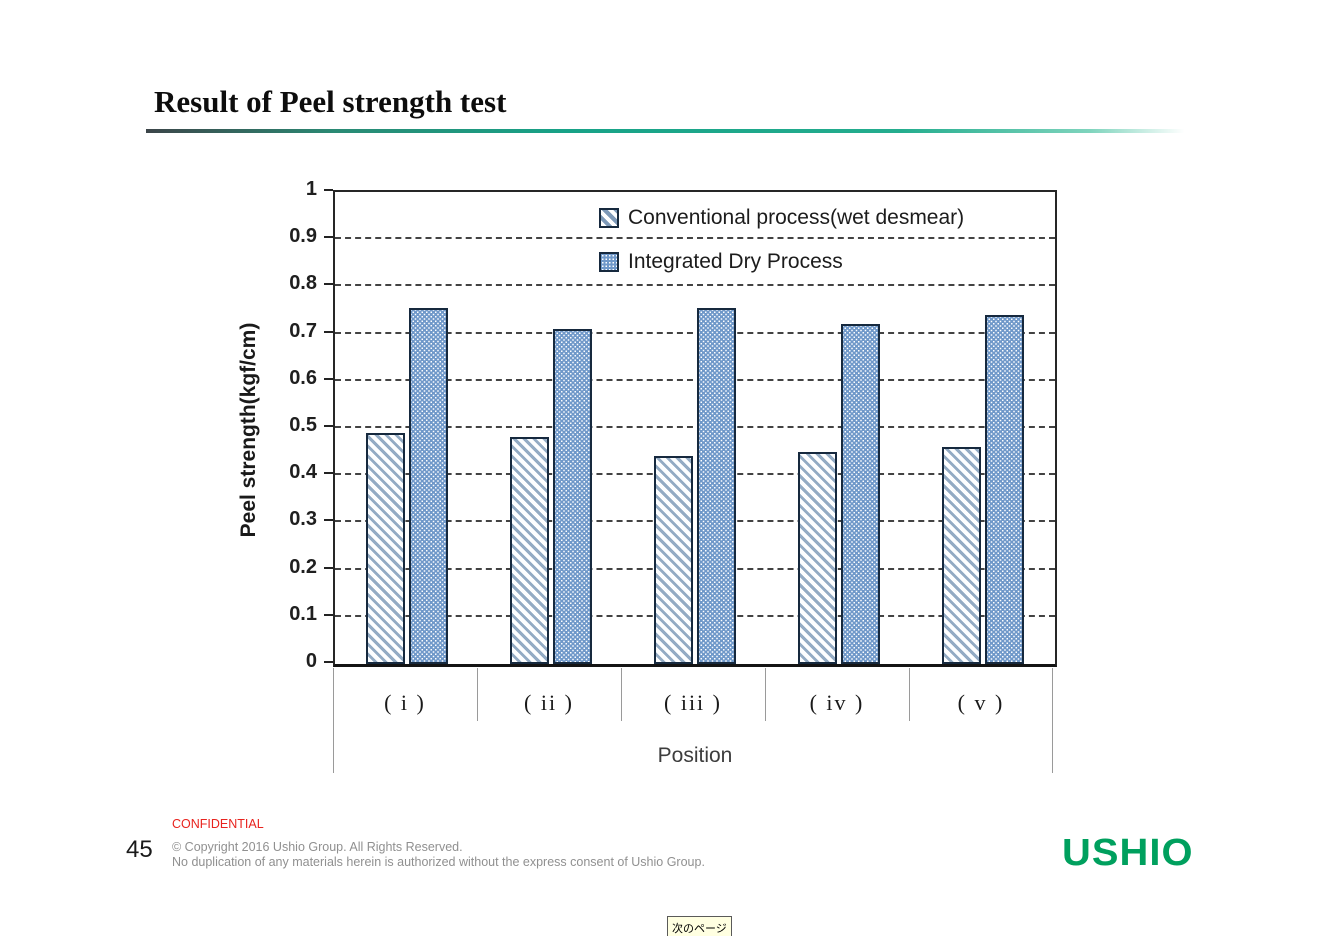  Describe the element at coordinates (303, 425) in the screenshot. I see `y-tick-label: 0.5` at that location.